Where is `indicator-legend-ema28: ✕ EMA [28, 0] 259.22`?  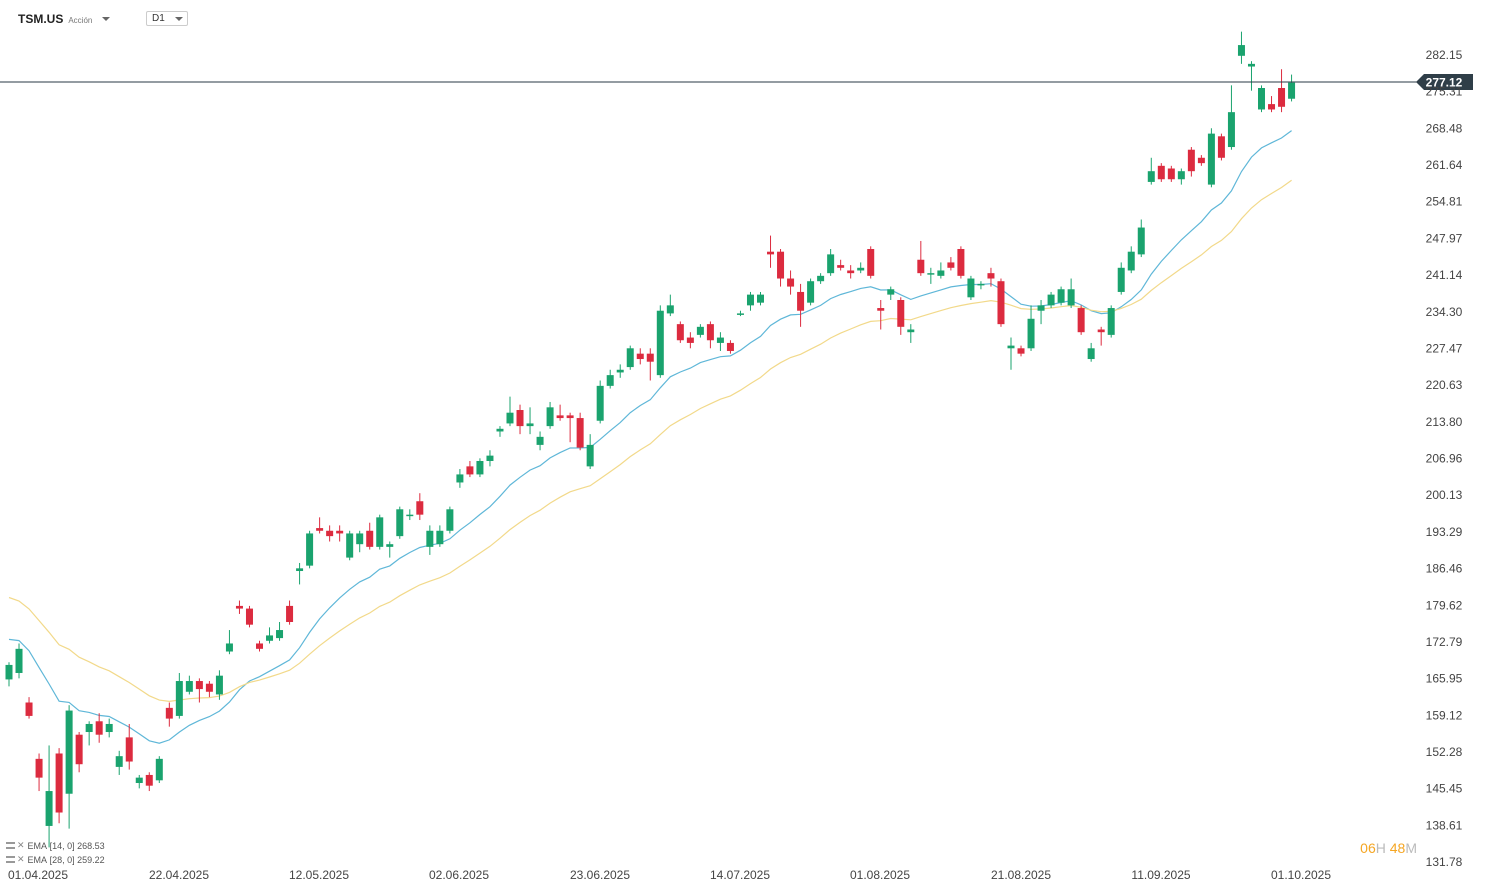
indicator-legend-ema28: ✕ EMA [28, 0] 259.22 is located at coordinates (55, 859).